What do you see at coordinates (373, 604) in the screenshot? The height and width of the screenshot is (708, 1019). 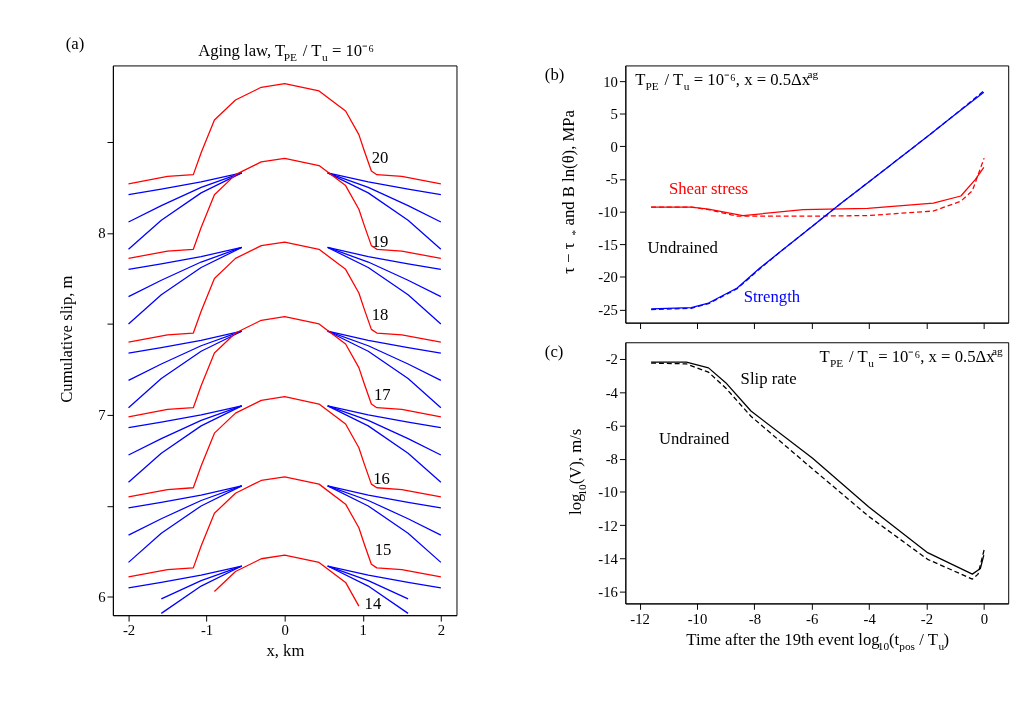 I see `annotation: 14` at bounding box center [373, 604].